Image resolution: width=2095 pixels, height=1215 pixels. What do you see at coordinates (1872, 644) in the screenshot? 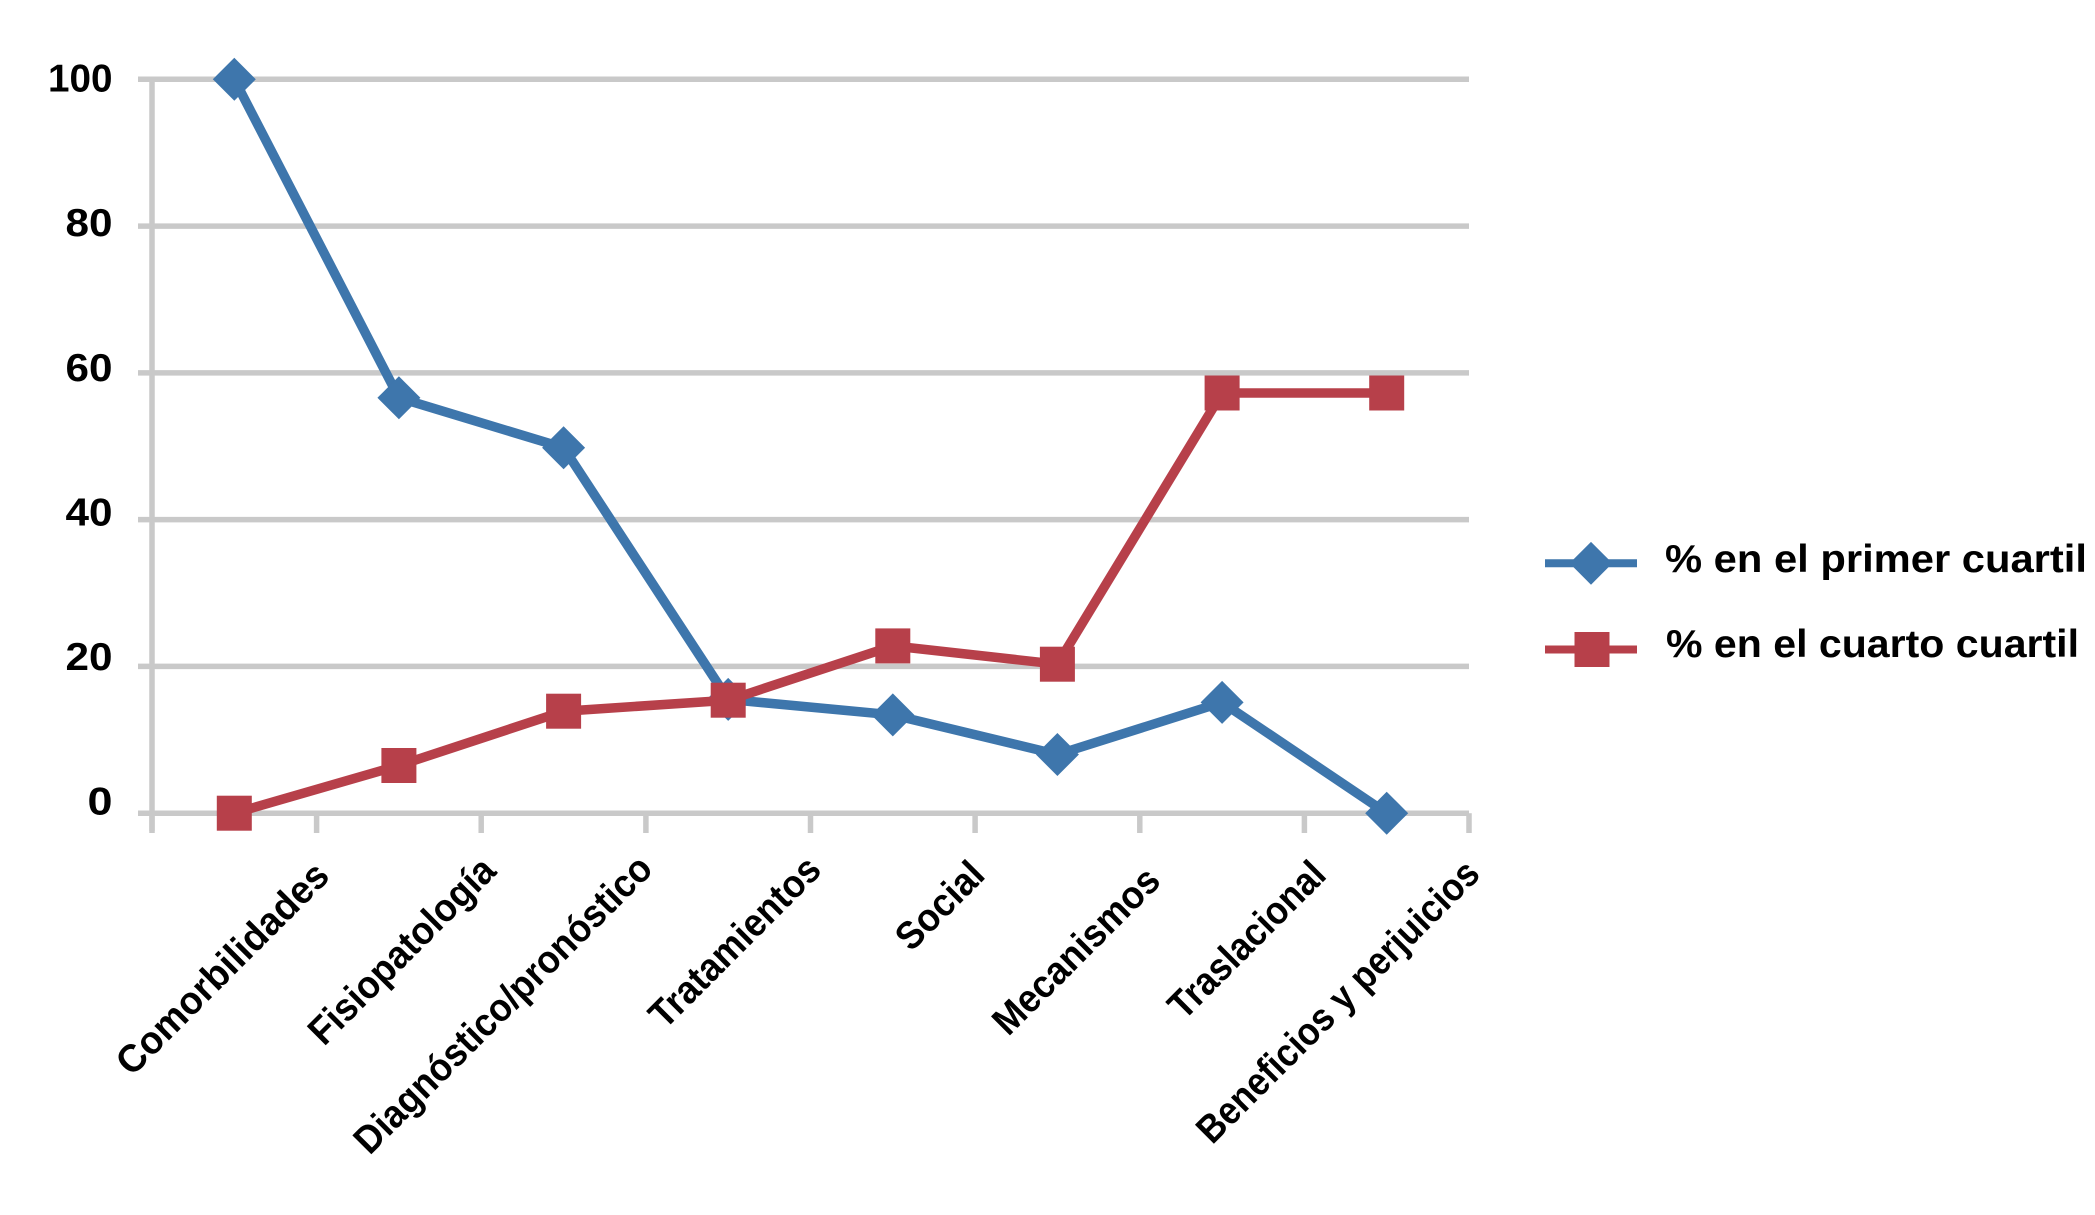
I see `svg-text: % en el cuarto cuartil` at bounding box center [1872, 644].